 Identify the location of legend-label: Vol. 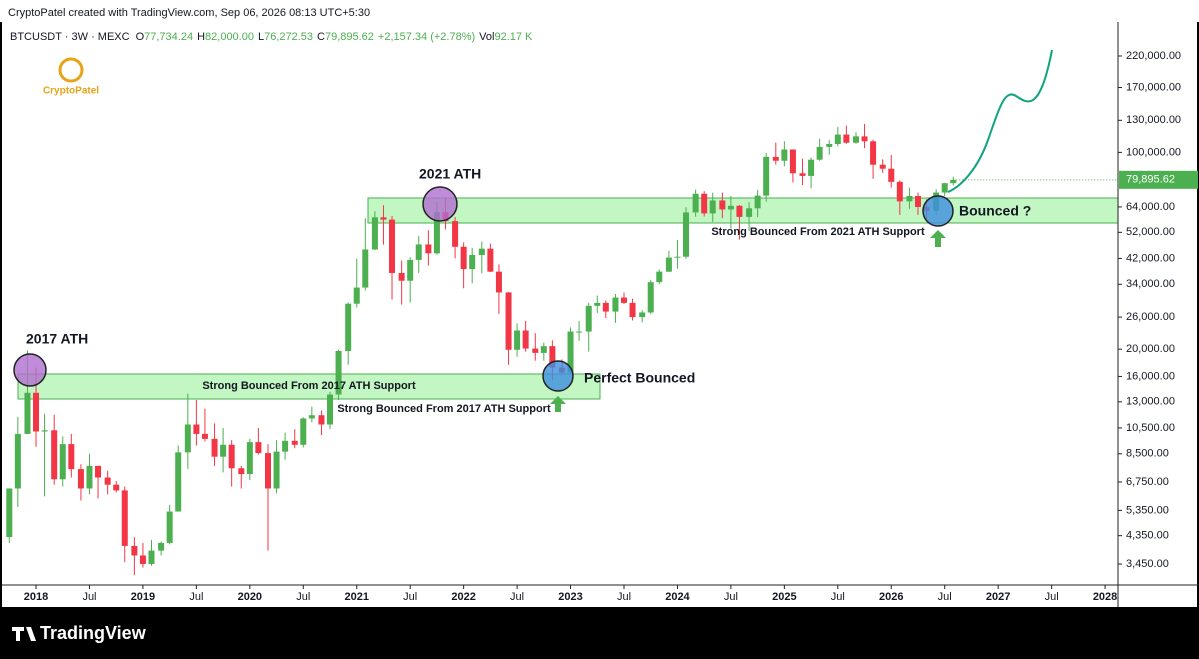
(486, 37).